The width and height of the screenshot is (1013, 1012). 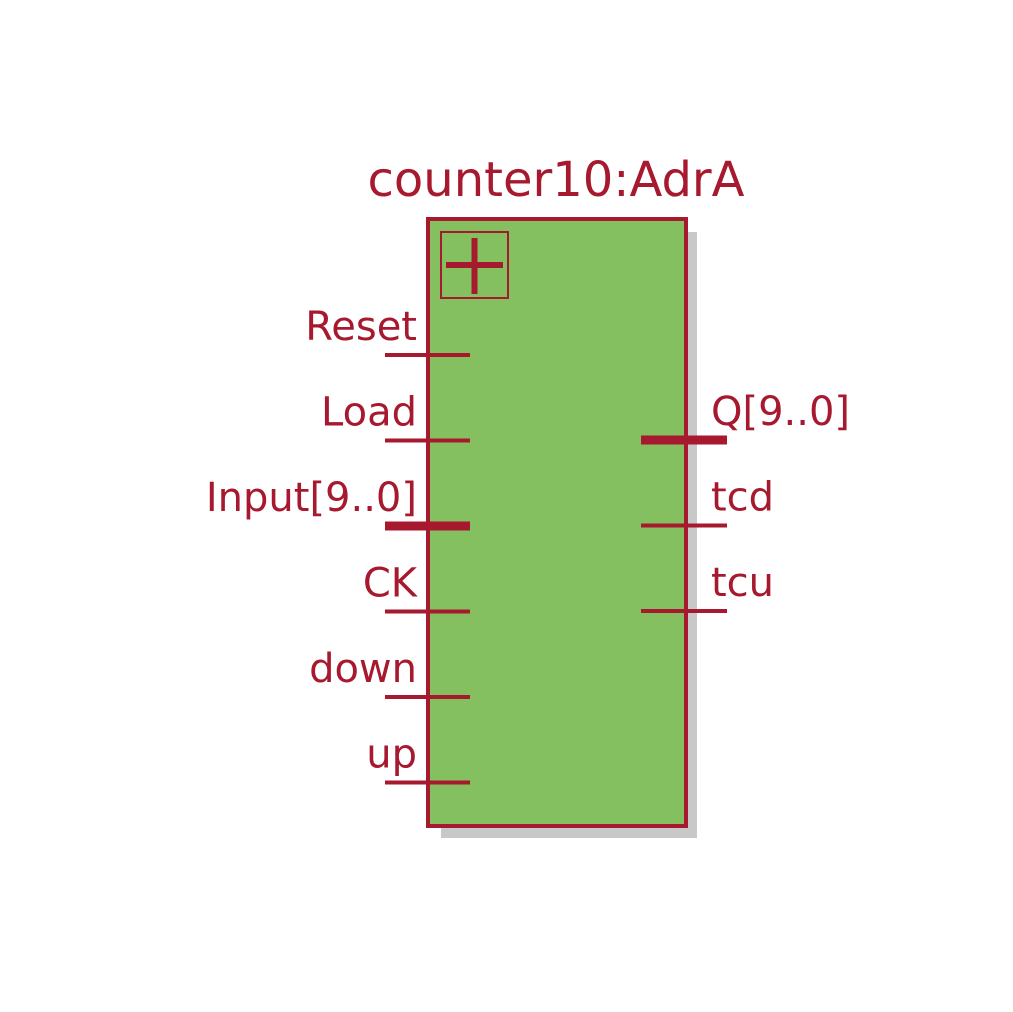 What do you see at coordinates (391, 755) in the screenshot?
I see `port-label: up` at bounding box center [391, 755].